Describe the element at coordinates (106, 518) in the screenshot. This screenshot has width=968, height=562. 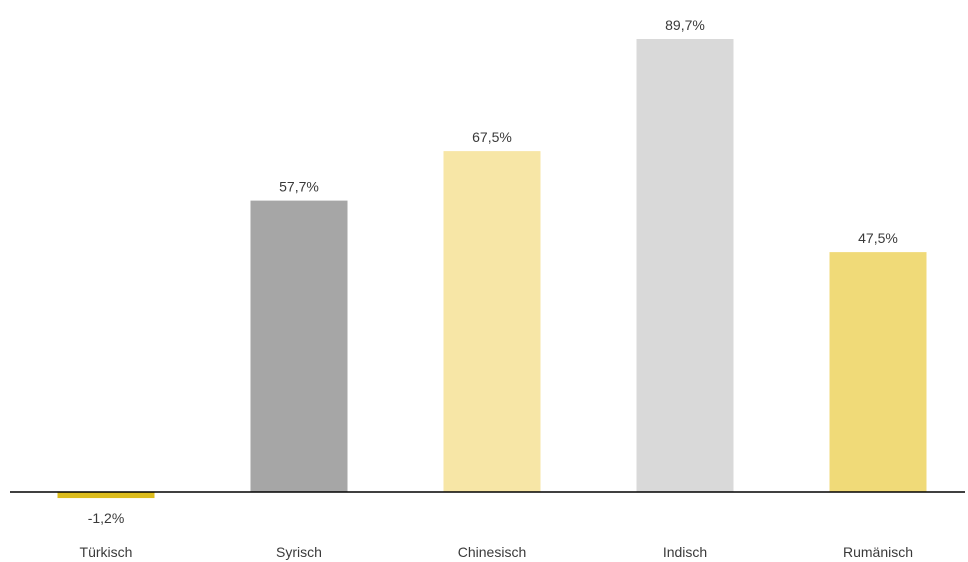
I see `value-label-0: -1,2%` at that location.